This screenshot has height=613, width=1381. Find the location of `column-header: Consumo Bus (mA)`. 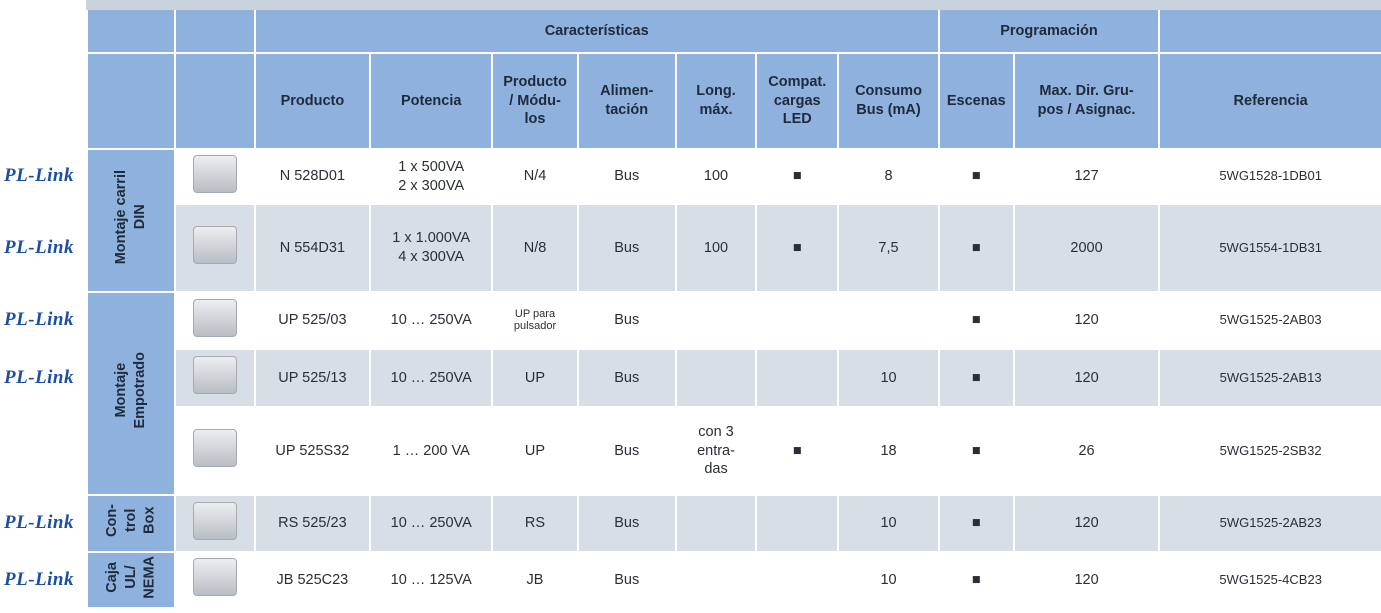

column-header: Consumo Bus (mA) is located at coordinates (888, 101).